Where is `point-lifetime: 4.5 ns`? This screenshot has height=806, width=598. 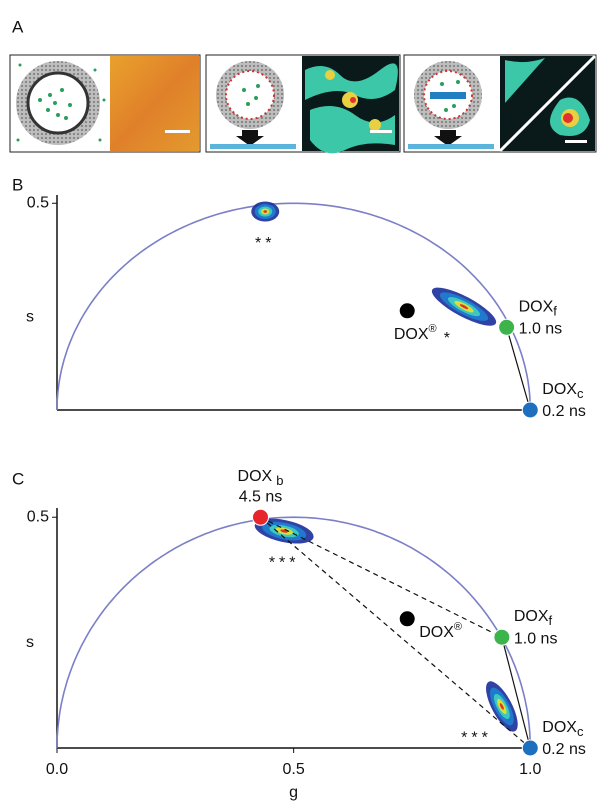
point-lifetime: 4.5 ns is located at coordinates (261, 496).